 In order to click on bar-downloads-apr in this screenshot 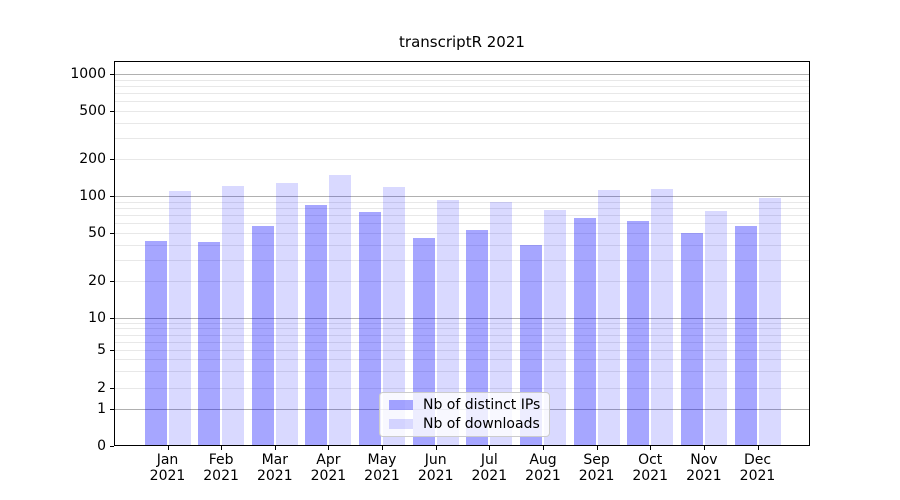, I will do `click(340, 310)`.